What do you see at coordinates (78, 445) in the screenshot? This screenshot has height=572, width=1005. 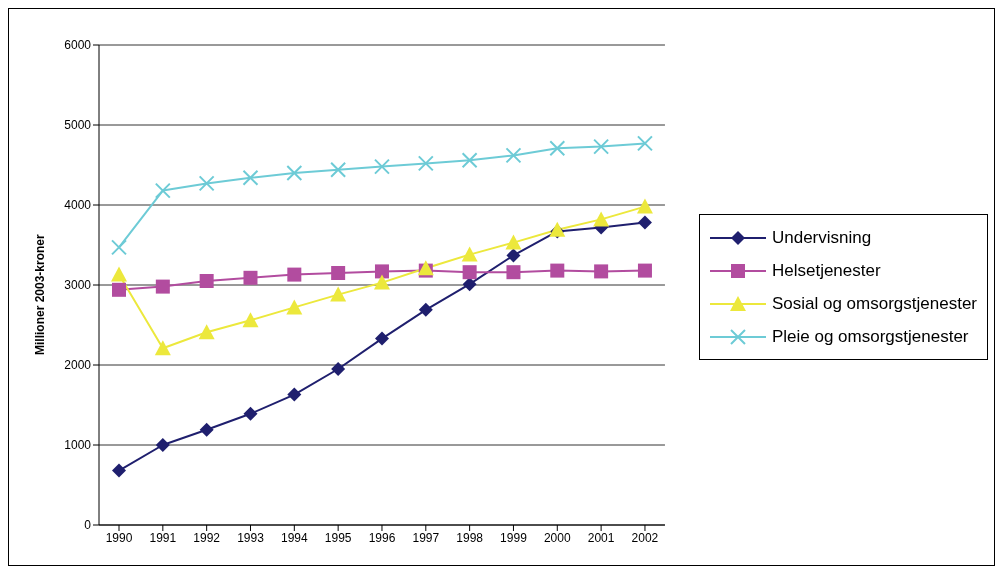 I see `y-tick-label: 1000` at bounding box center [78, 445].